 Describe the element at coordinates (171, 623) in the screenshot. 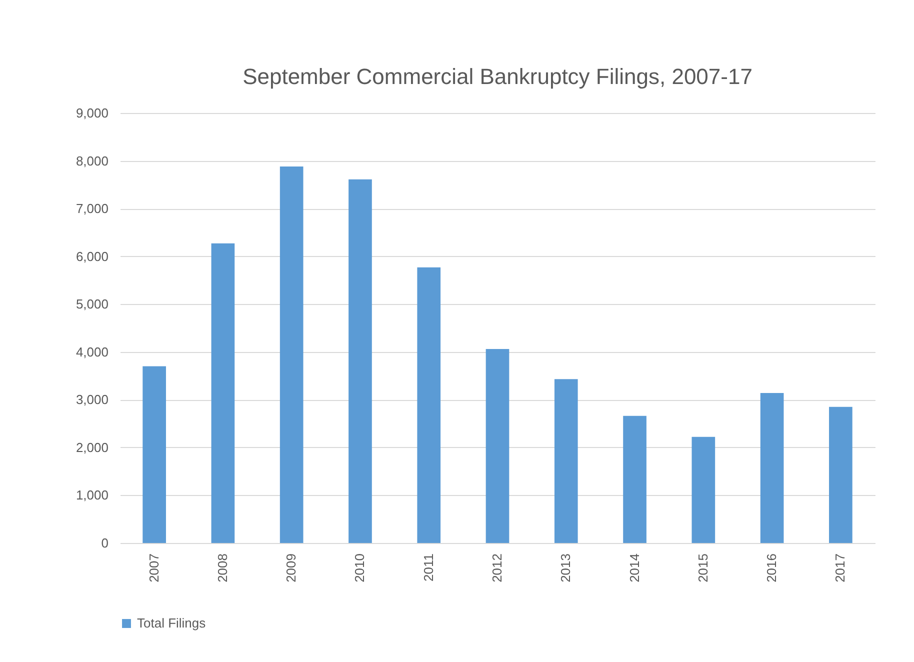

I see `legend-label: Total Filings` at that location.